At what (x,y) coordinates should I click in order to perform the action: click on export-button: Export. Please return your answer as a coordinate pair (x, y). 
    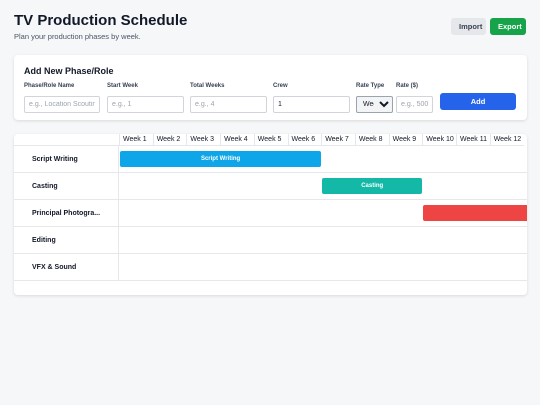
    Looking at the image, I should click on (508, 26).